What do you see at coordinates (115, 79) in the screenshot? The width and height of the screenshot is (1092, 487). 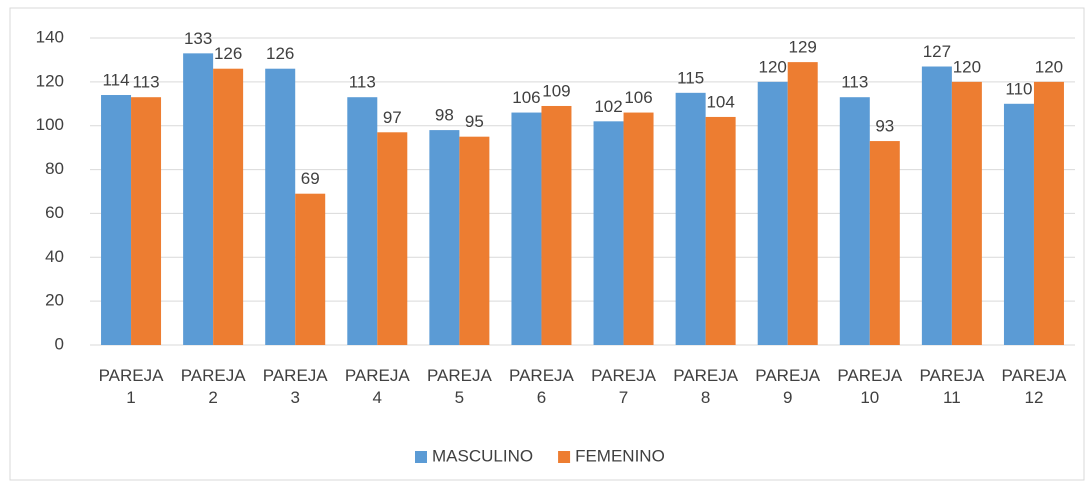 I see `data-label: 114` at bounding box center [115, 79].